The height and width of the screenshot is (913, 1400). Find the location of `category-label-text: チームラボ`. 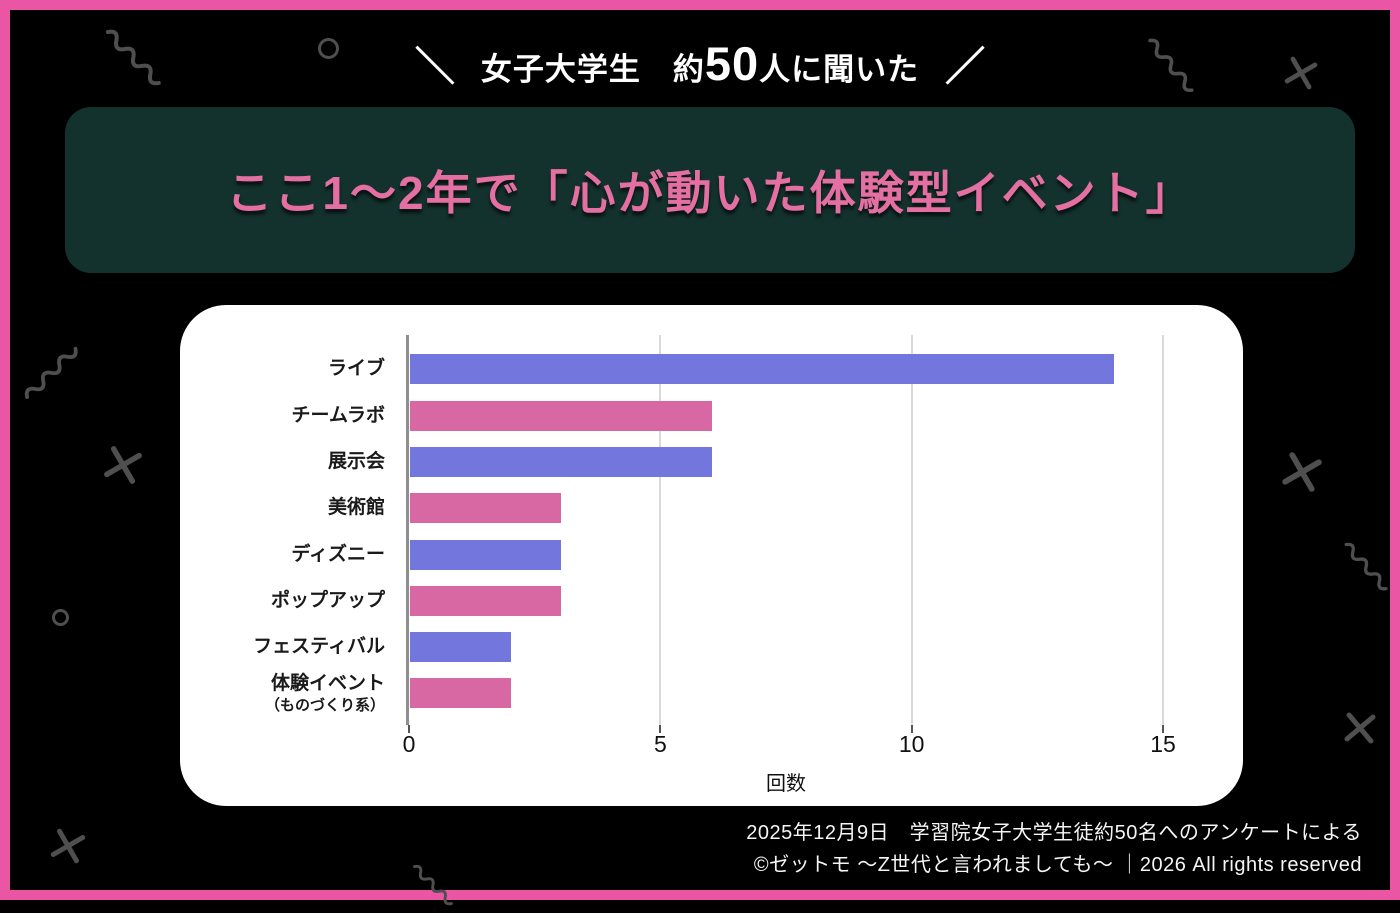

category-label-text: チームラボ is located at coordinates (338, 415).